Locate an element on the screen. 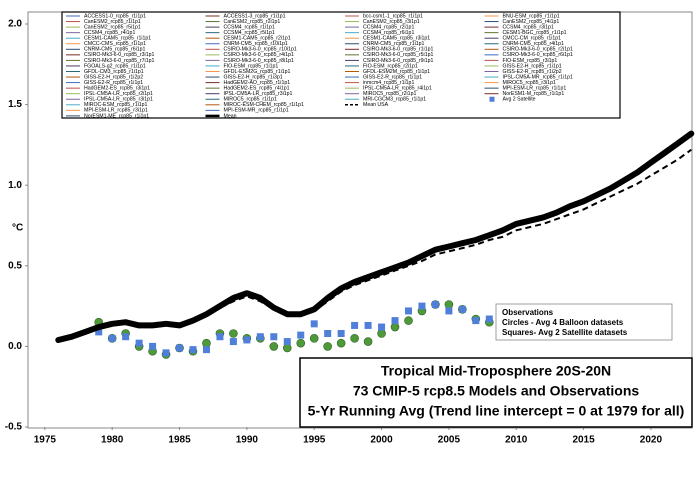 The height and width of the screenshot is (484, 700). legend-label: CSIRO-Mk3-6-0_rcp85_r7i1p1 is located at coordinates (119, 61).